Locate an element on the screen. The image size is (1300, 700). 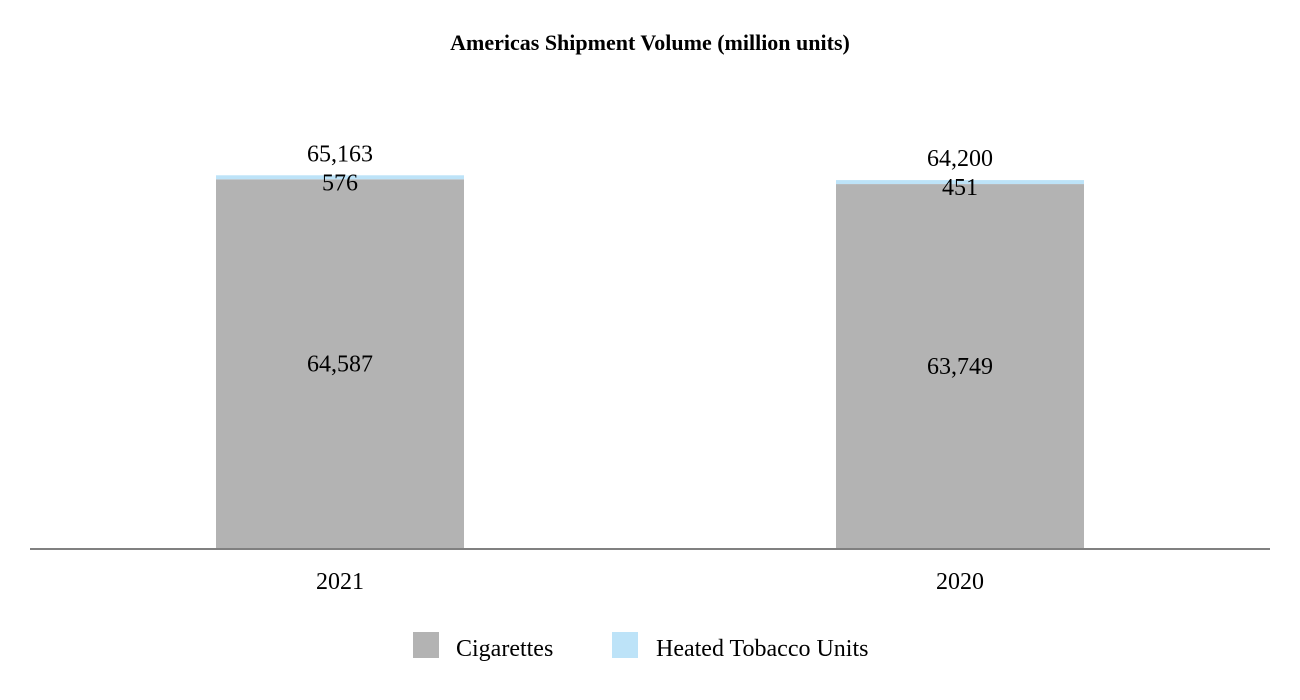
x-tick-labels: 2021 2020 is located at coordinates (650, 582).